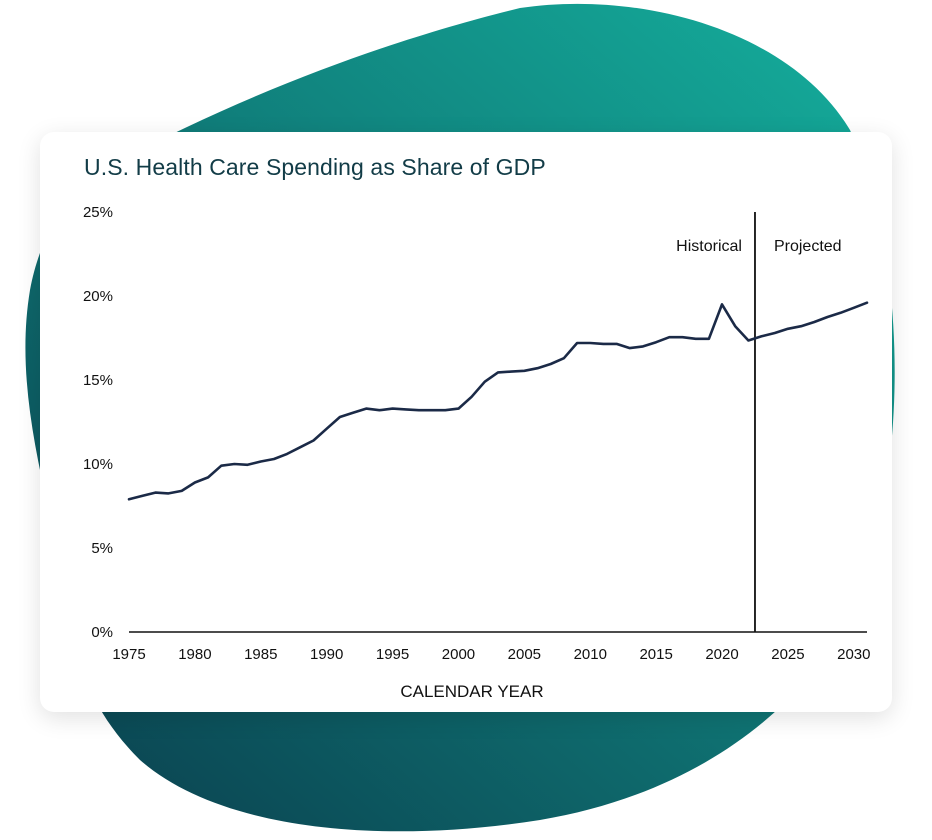 The width and height of the screenshot is (932, 840). Describe the element at coordinates (524, 654) in the screenshot. I see `x-tick-label: 2005` at that location.